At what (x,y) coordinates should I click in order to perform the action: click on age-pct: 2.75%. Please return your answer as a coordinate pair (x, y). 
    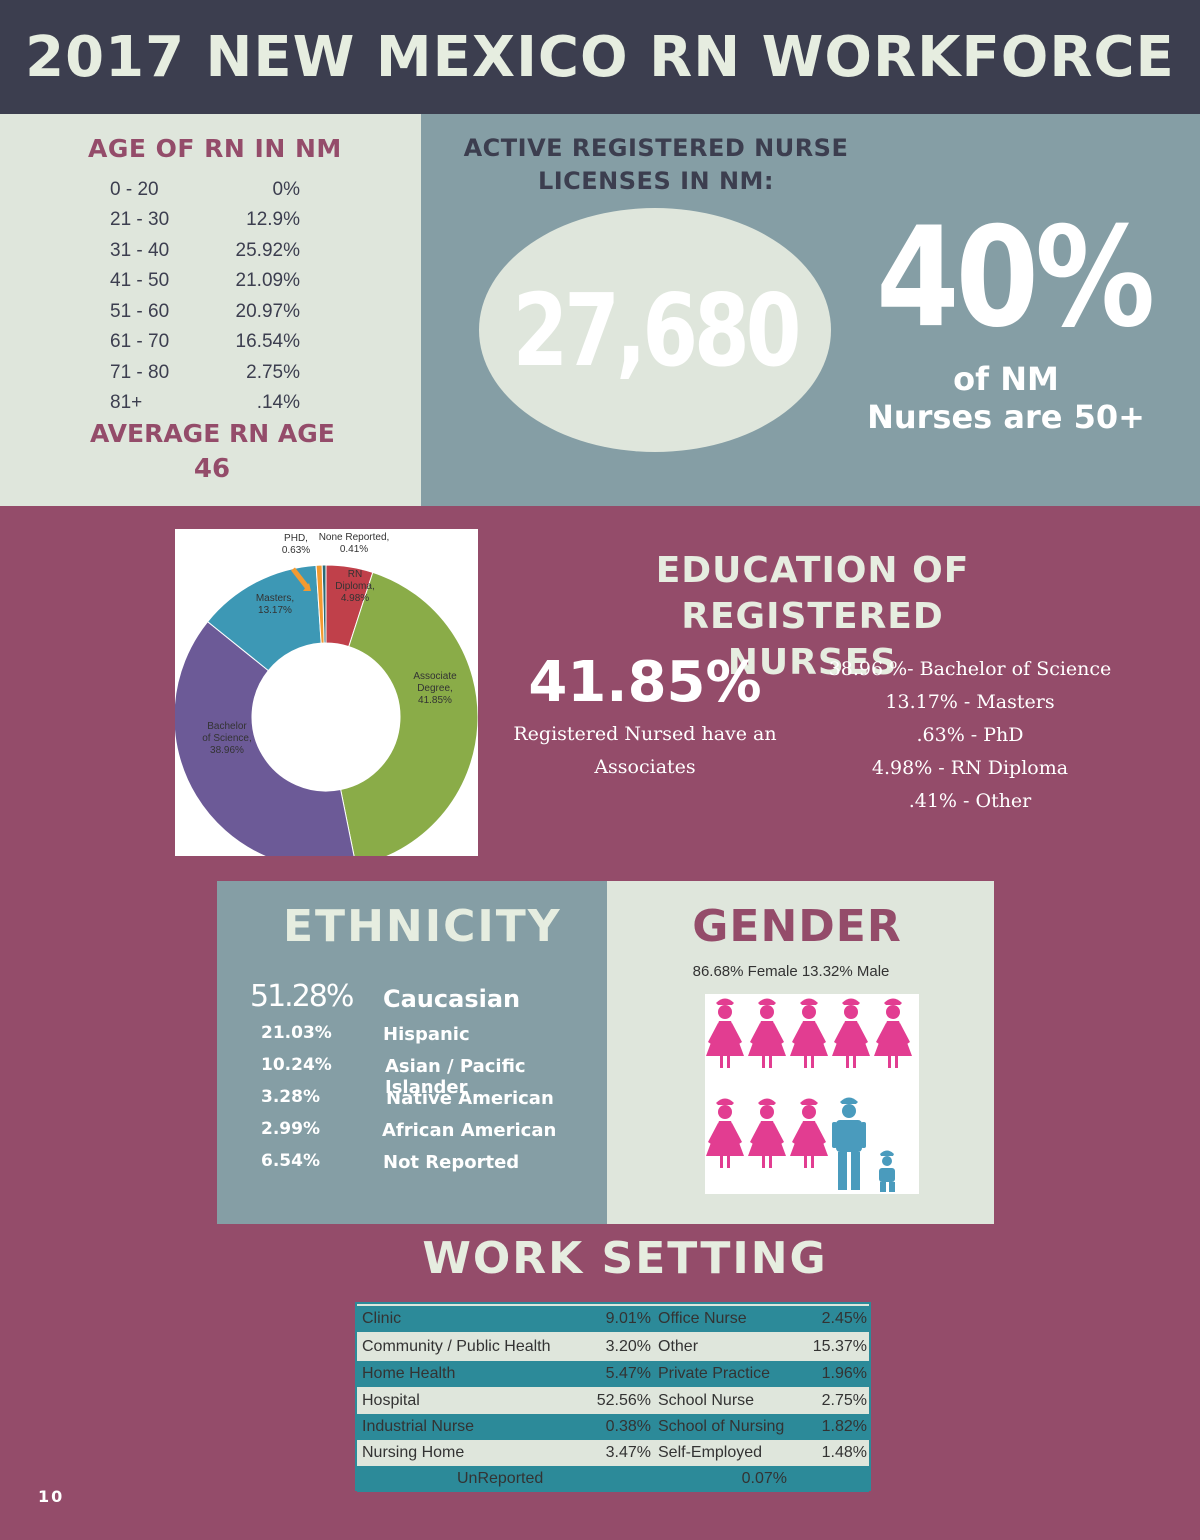
    Looking at the image, I should click on (273, 372).